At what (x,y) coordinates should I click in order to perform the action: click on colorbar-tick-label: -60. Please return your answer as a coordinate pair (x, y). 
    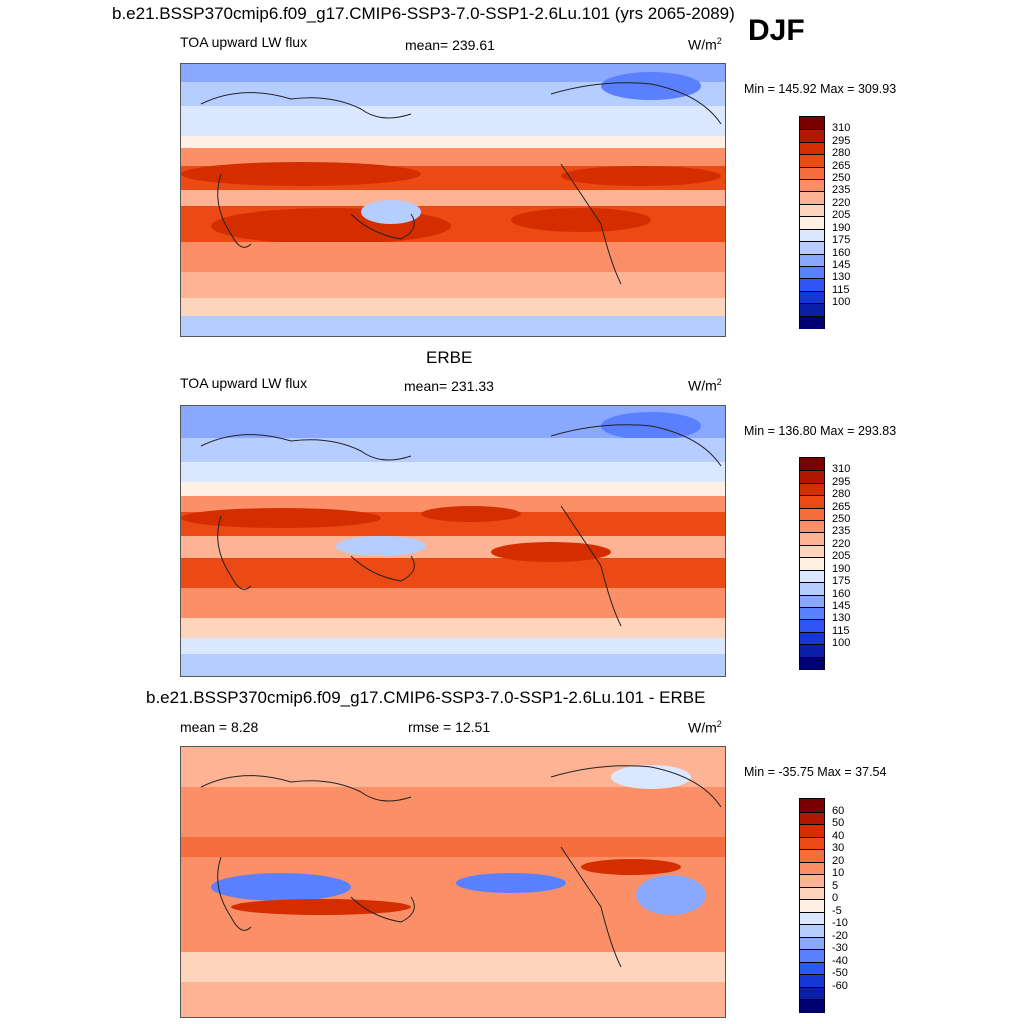
    Looking at the image, I should click on (840, 985).